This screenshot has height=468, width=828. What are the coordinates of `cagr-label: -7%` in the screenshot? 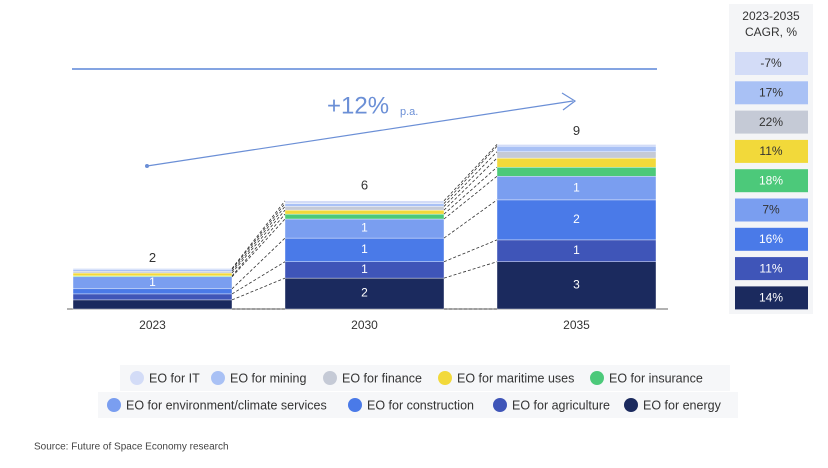 It's located at (771, 63).